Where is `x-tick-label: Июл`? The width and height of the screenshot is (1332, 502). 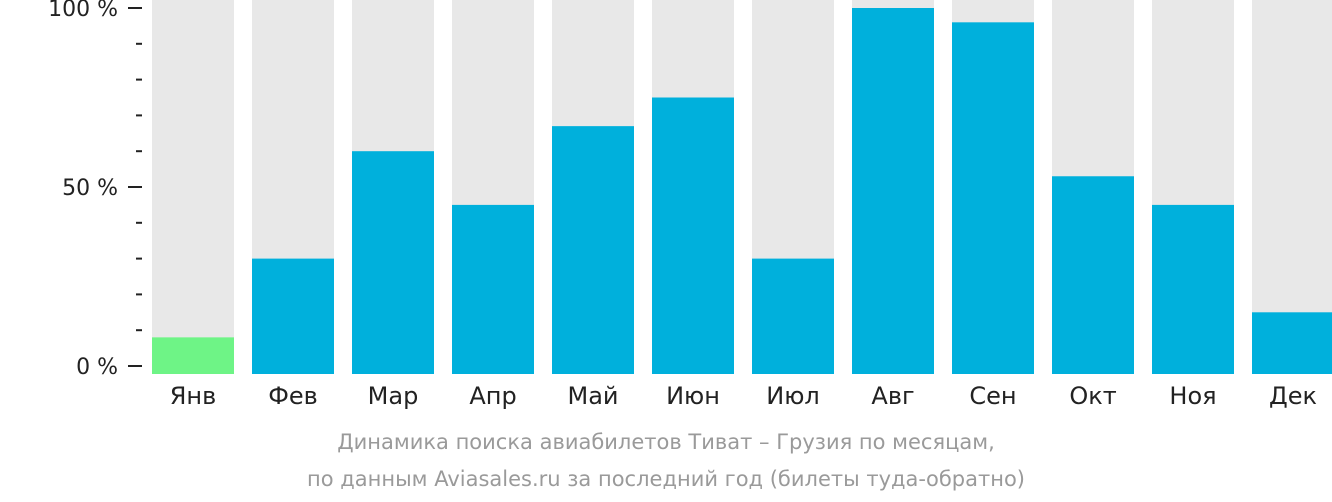 x-tick-label: Июл is located at coordinates (793, 396).